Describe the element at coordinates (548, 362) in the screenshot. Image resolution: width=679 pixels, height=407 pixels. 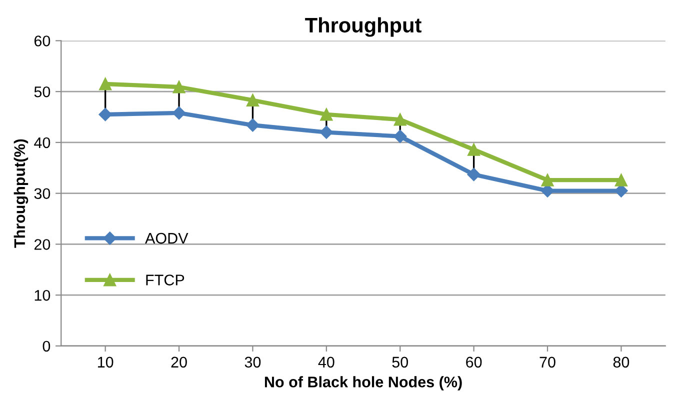
I see `x-tick-label: 70` at that location.